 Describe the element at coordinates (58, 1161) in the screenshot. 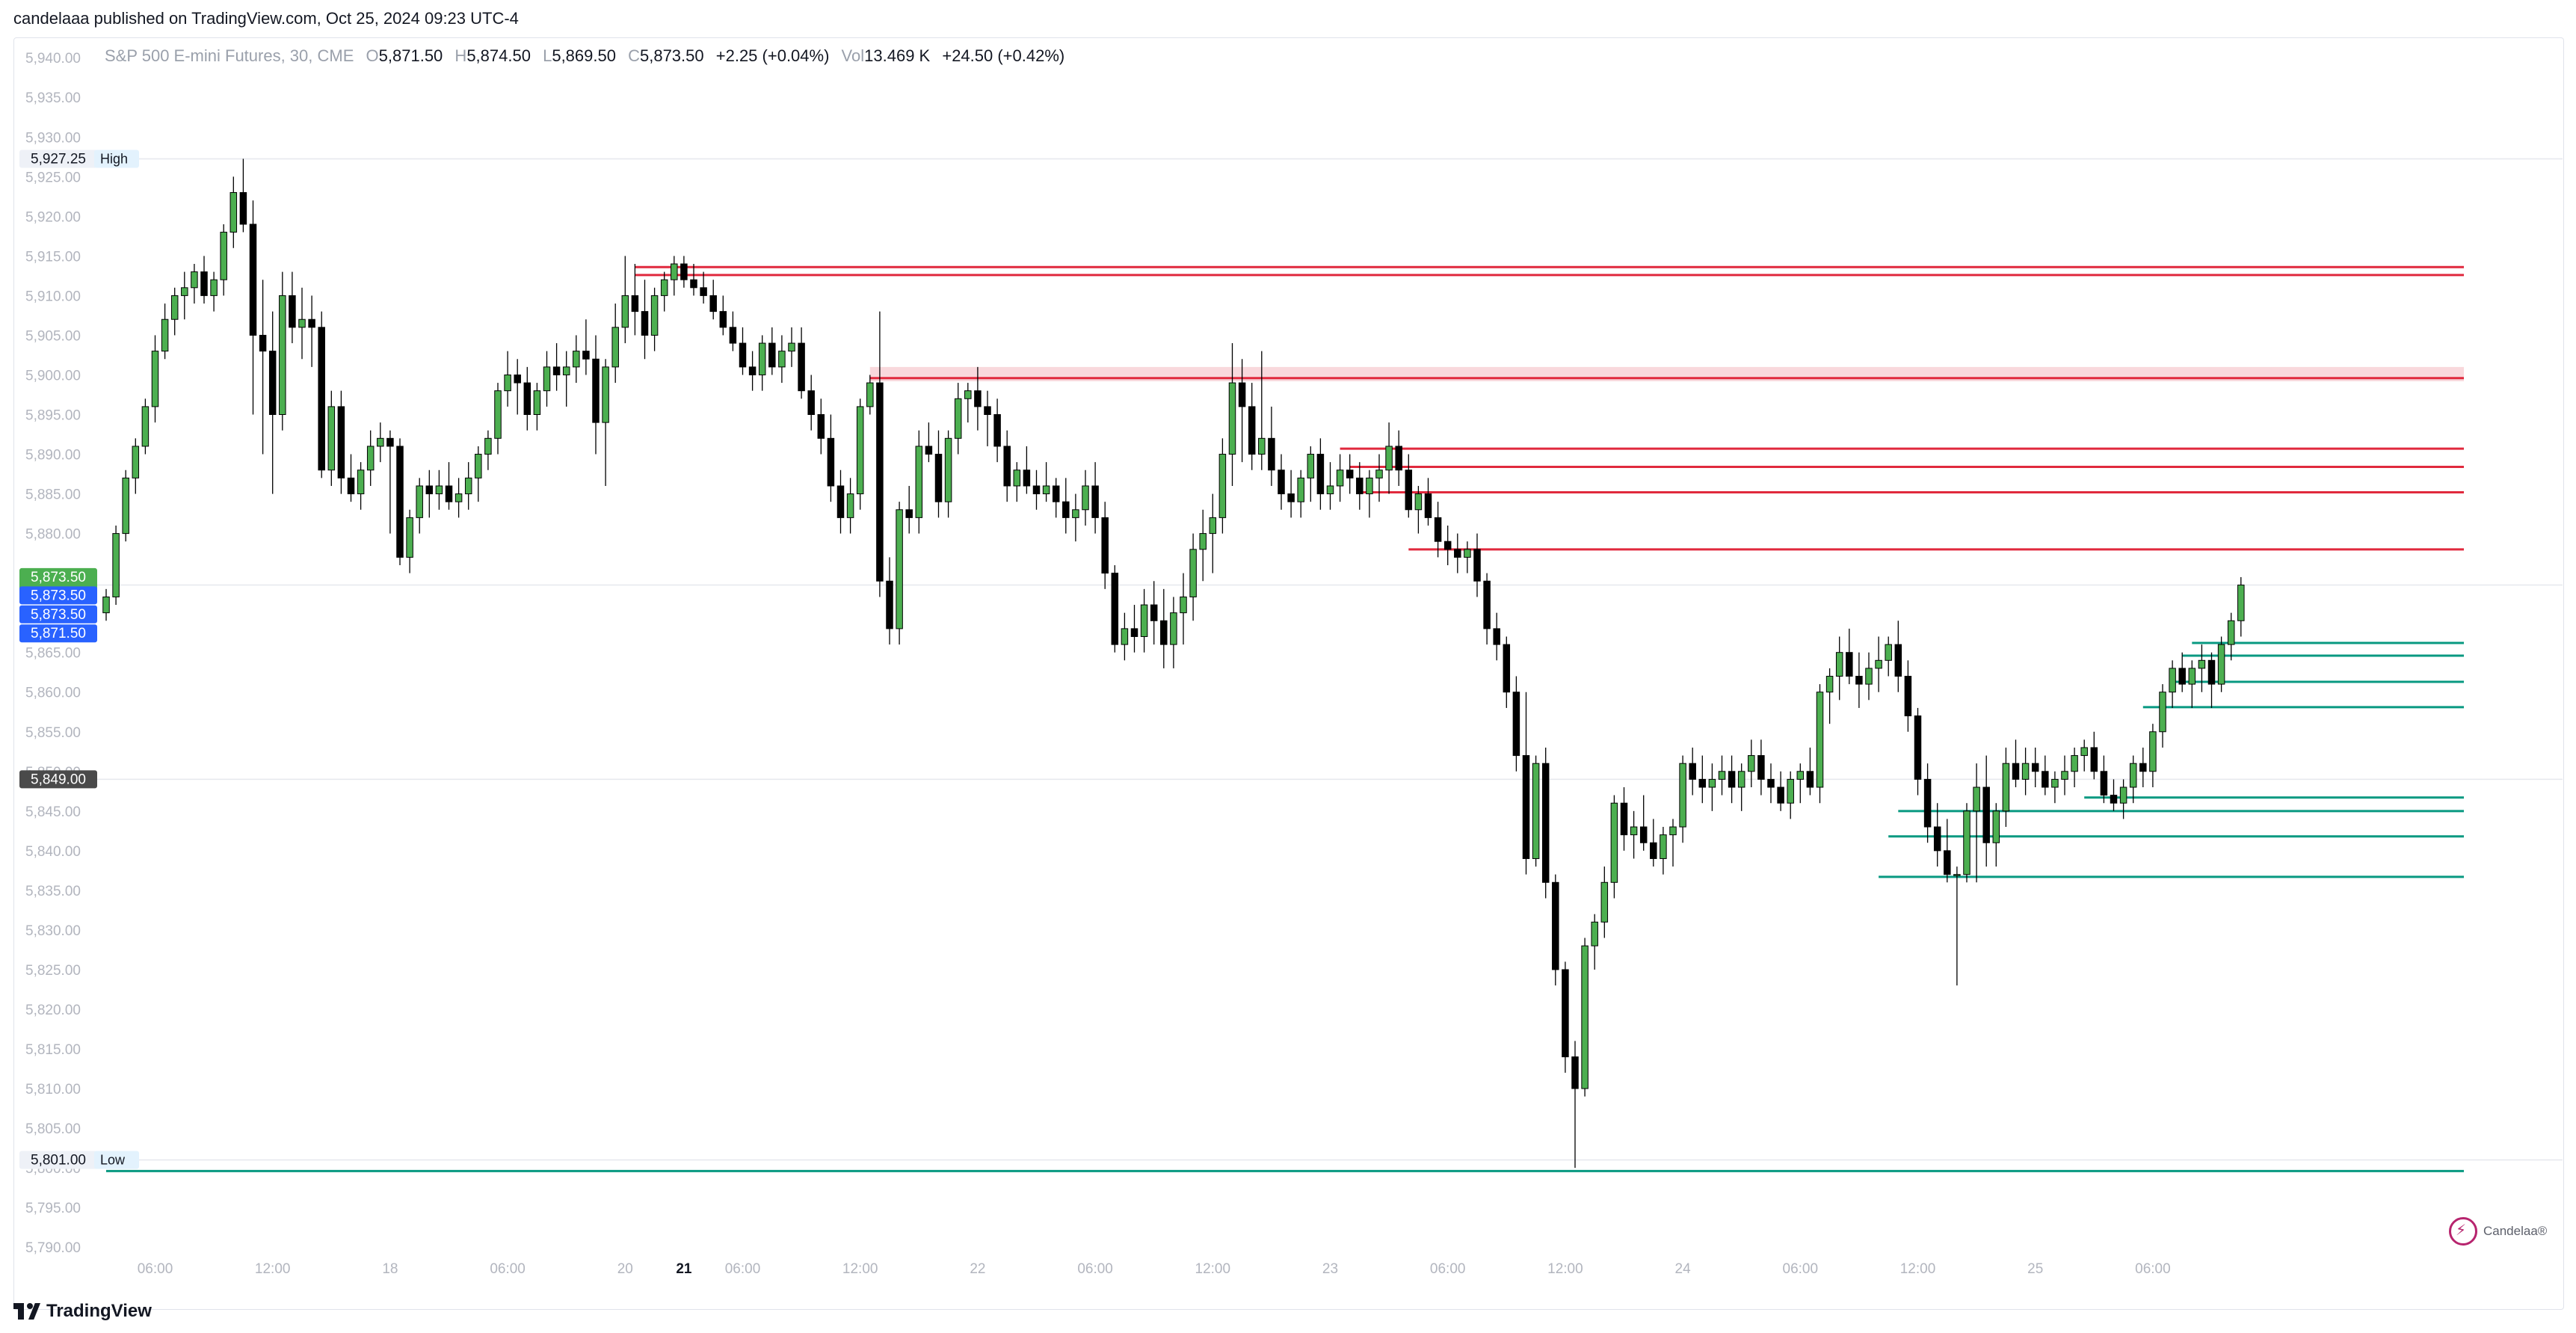

I see `price-label-value: 5,801.00` at that location.